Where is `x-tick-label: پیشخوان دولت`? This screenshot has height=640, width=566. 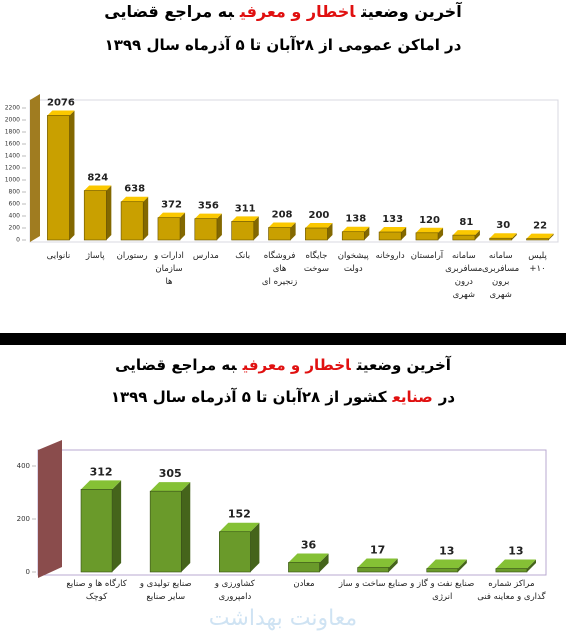
x-tick-label: پیشخوان دولت is located at coordinates (353, 262).